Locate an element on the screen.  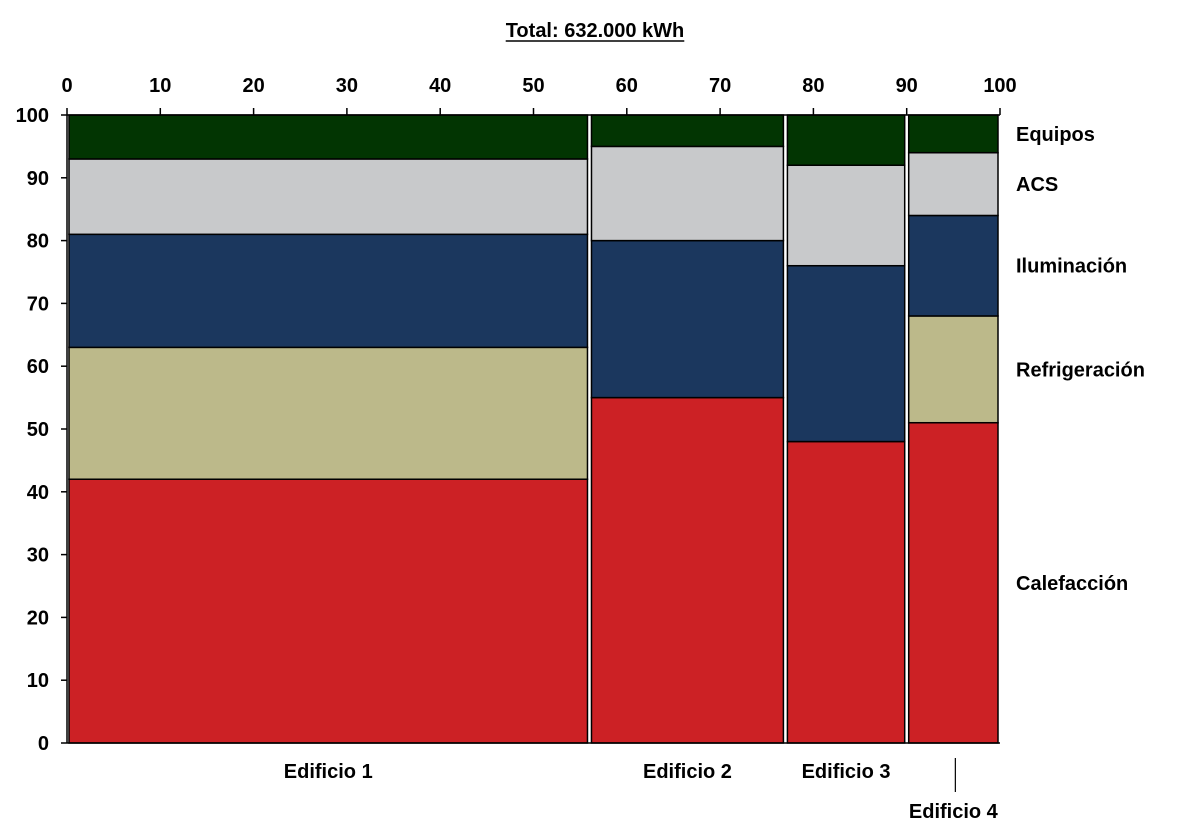
series-label: Calefacción is located at coordinates (1072, 584).